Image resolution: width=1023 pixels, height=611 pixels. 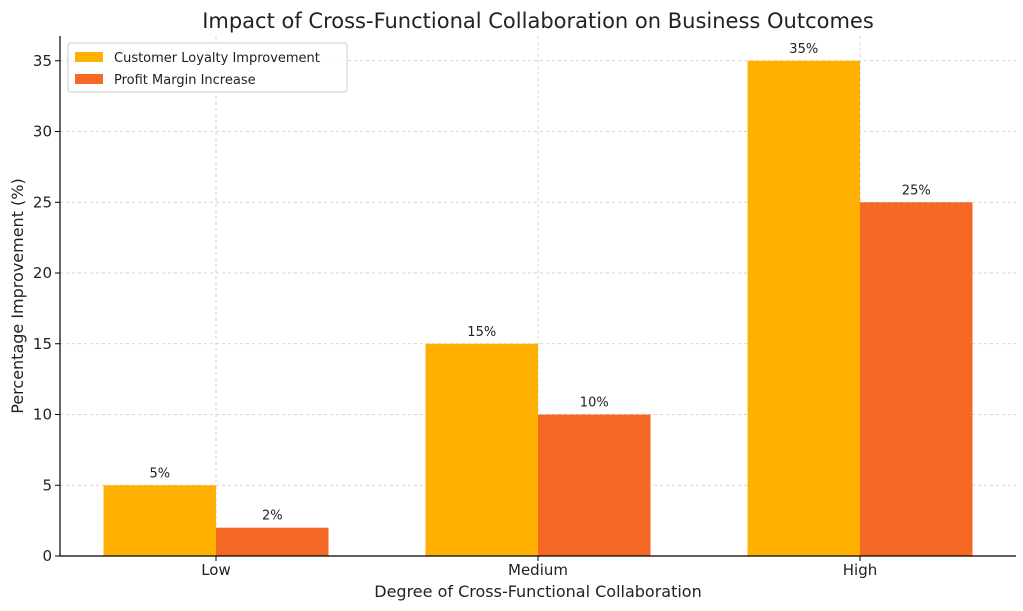 I want to click on y-tick-label: 15, so click(x=42, y=344).